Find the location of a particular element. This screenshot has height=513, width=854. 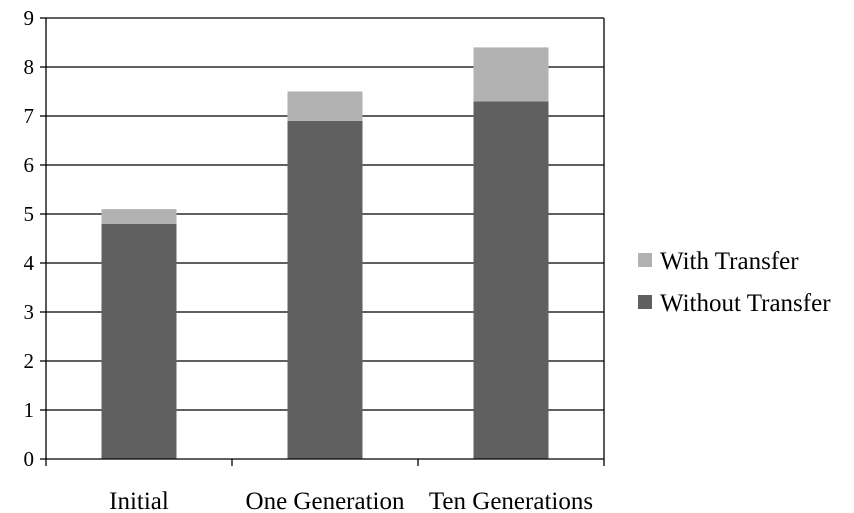

legend-label: With Transfer is located at coordinates (729, 261).